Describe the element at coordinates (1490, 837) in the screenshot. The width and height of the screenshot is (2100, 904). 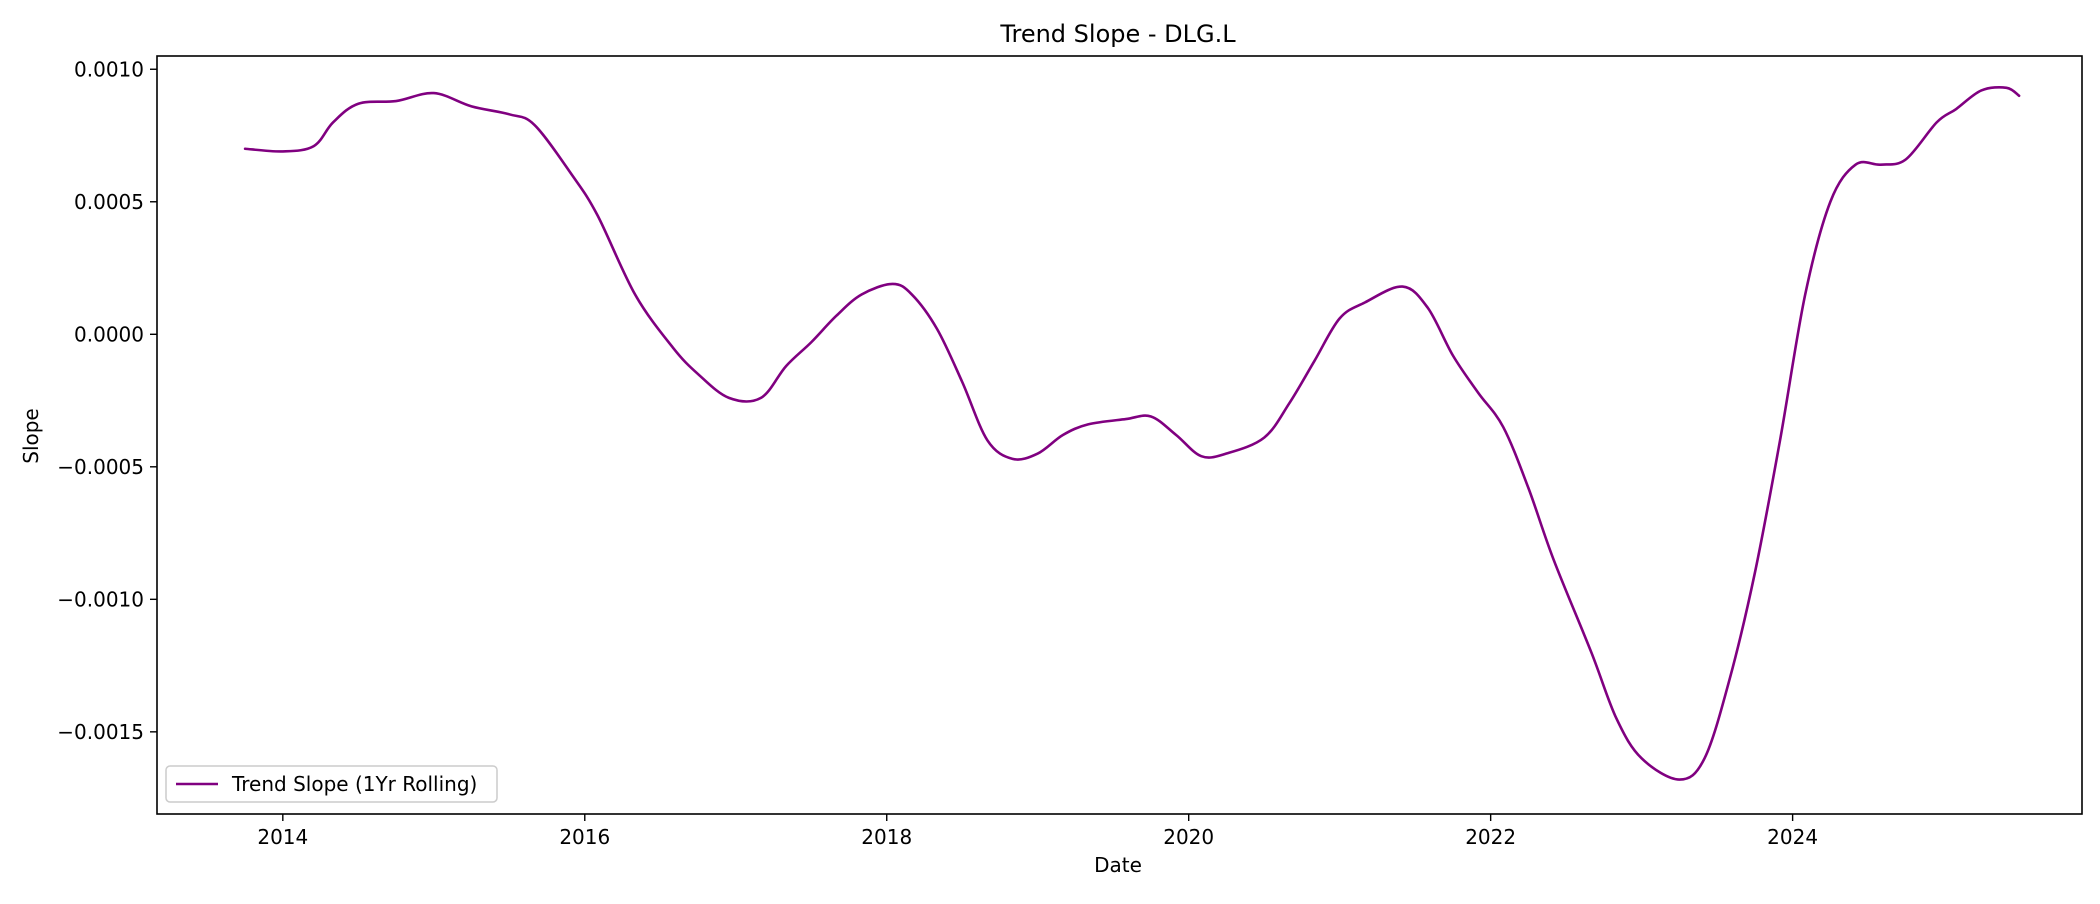
I see `x-tick-label: 2022` at that location.